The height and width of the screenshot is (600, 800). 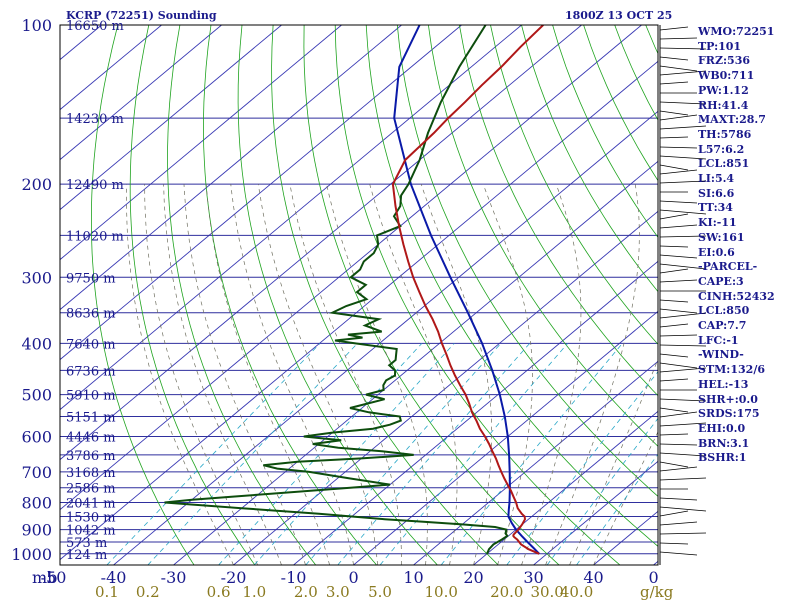 I want to click on height-label: 6736 m, so click(x=91, y=371).